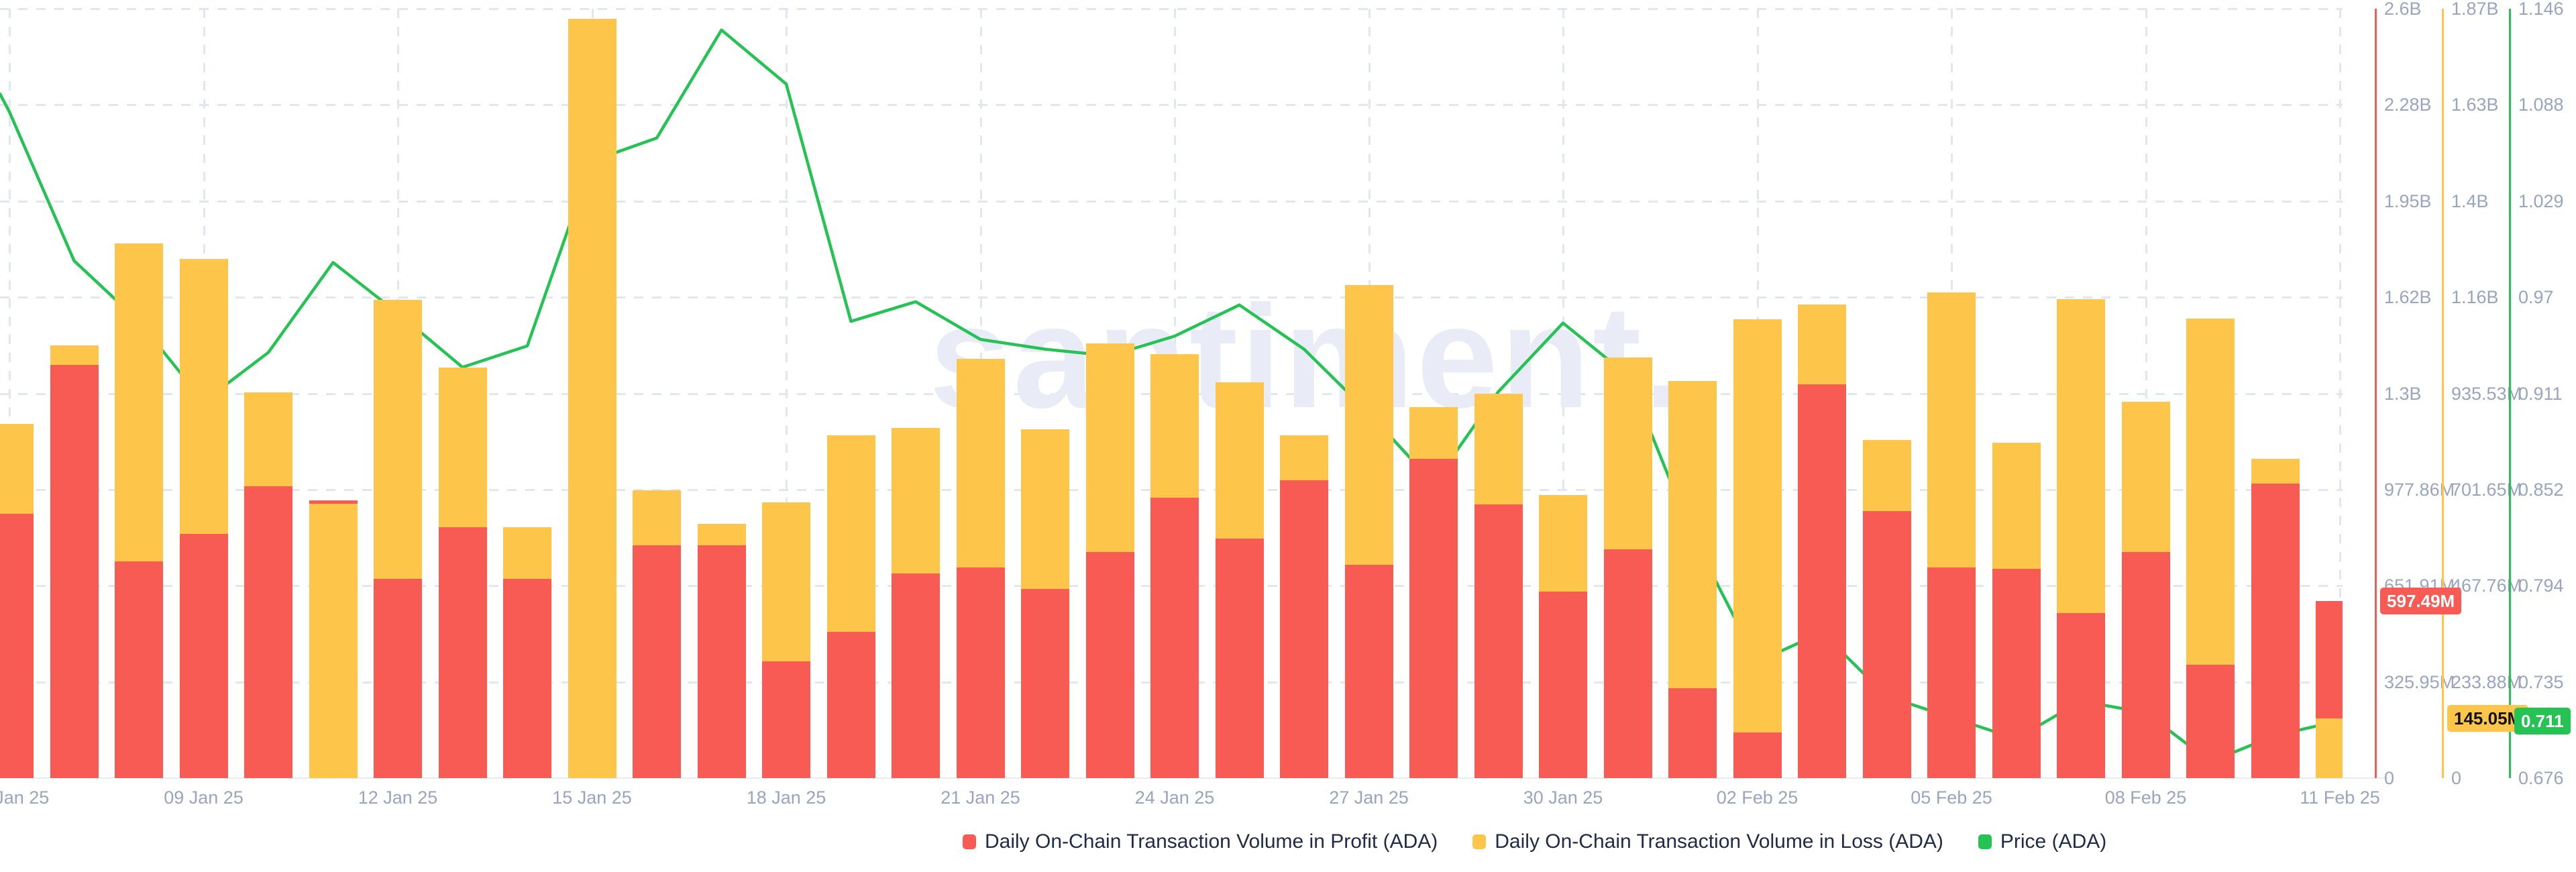 The width and height of the screenshot is (2576, 872). What do you see at coordinates (2475, 9) in the screenshot?
I see `loss-axis-tick: 1.87B` at bounding box center [2475, 9].